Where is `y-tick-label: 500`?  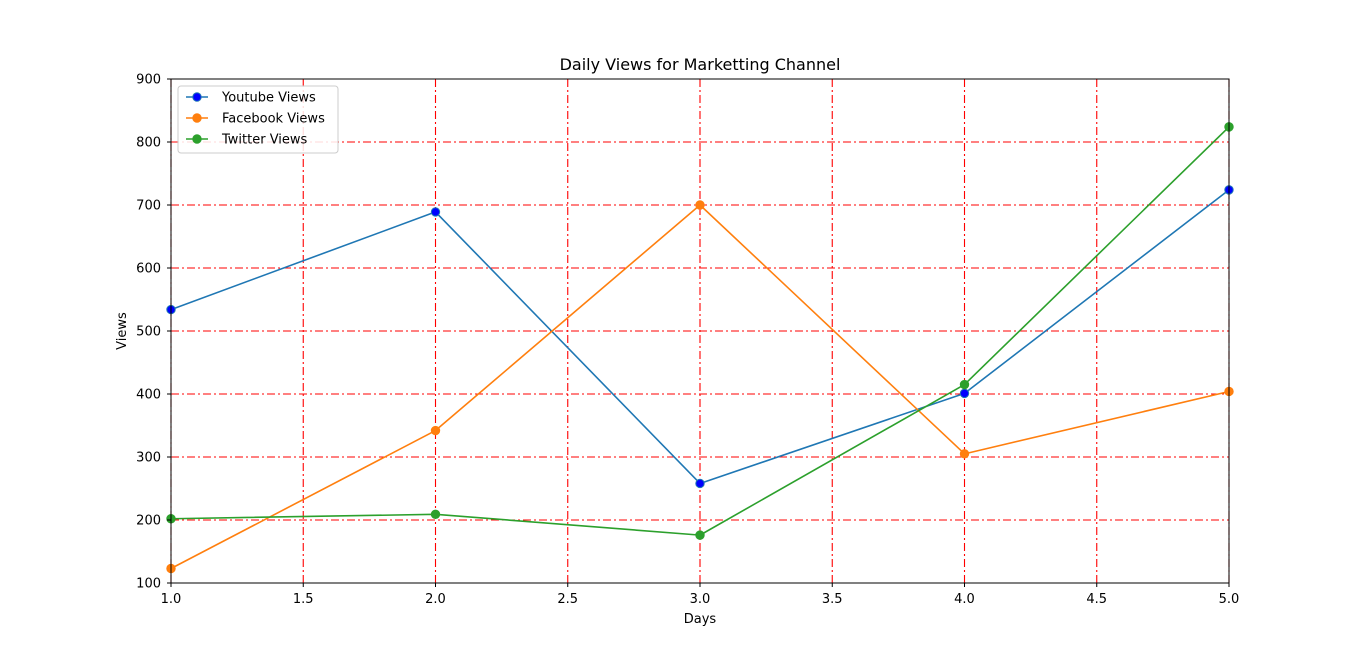
y-tick-label: 500 is located at coordinates (148, 332).